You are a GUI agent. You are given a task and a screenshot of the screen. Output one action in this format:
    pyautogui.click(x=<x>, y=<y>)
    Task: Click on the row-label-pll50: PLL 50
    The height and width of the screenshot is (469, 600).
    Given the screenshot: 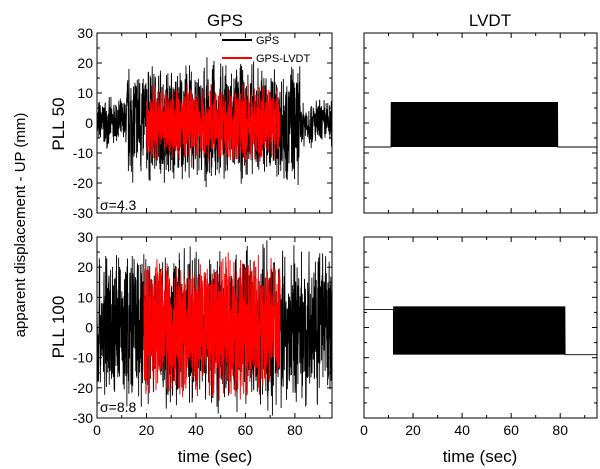 What is the action you would take?
    pyautogui.click(x=58, y=123)
    